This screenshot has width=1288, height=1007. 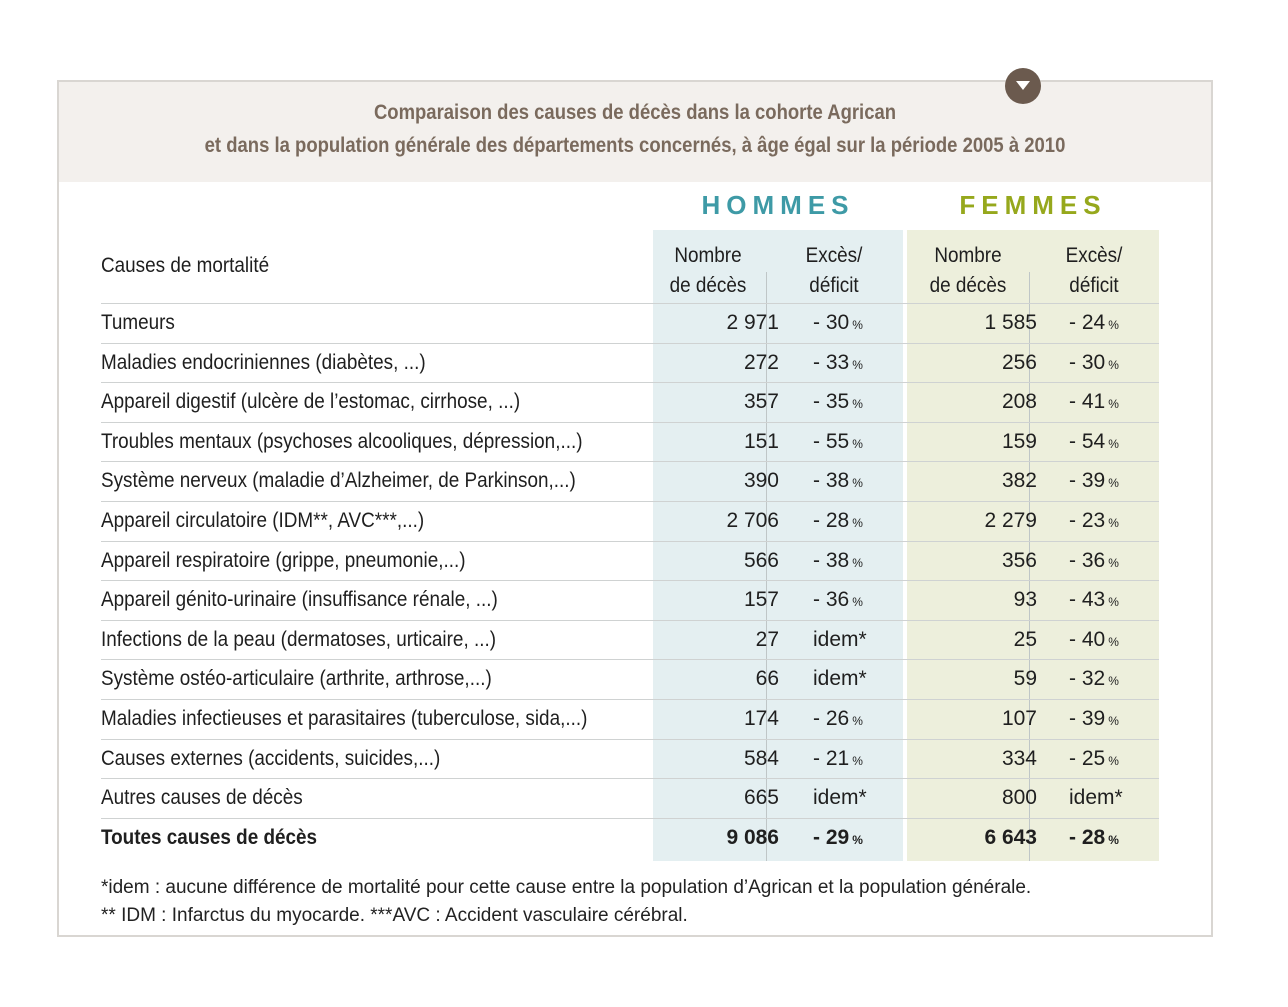 I want to click on excess-value: - 29, so click(x=831, y=837).